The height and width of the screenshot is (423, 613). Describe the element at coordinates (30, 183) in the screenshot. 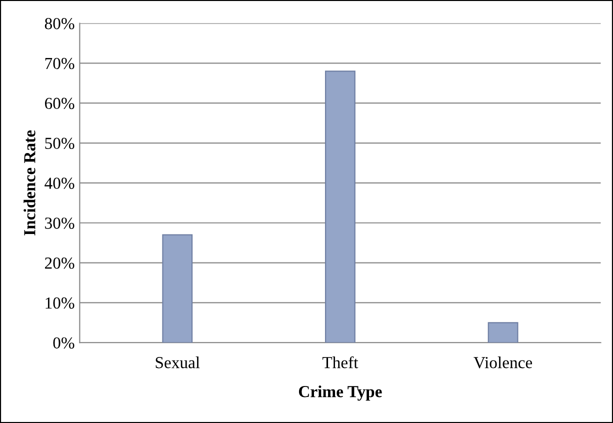

I see `y-axis-title: Incidence Rate` at that location.